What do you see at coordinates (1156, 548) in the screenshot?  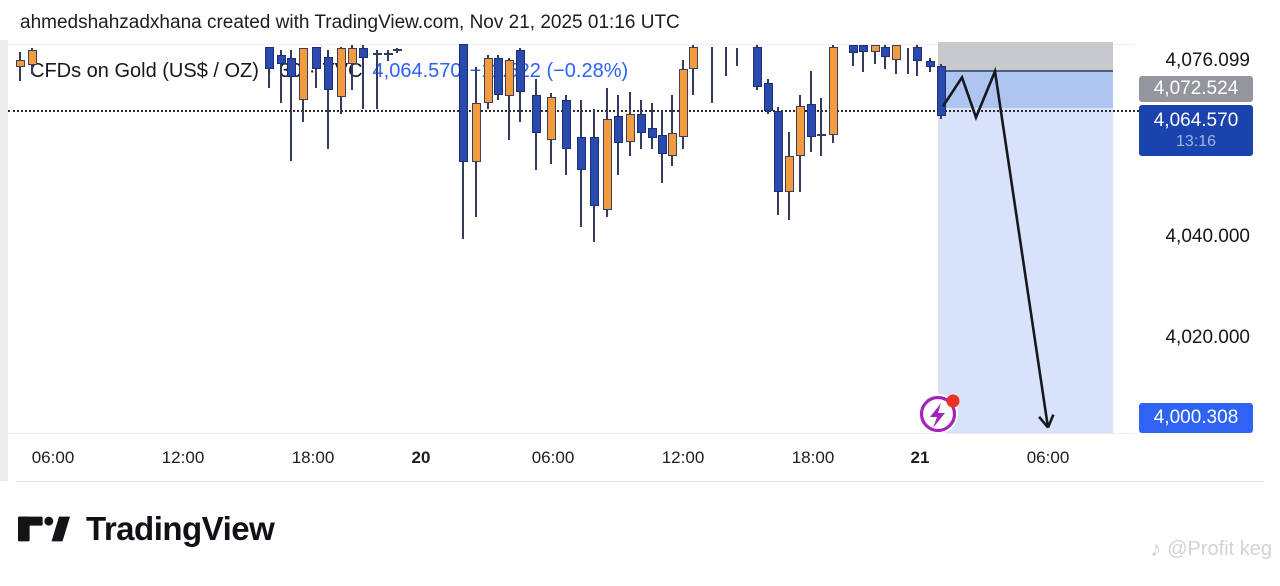 I see `music-note-icon: ♪` at bounding box center [1156, 548].